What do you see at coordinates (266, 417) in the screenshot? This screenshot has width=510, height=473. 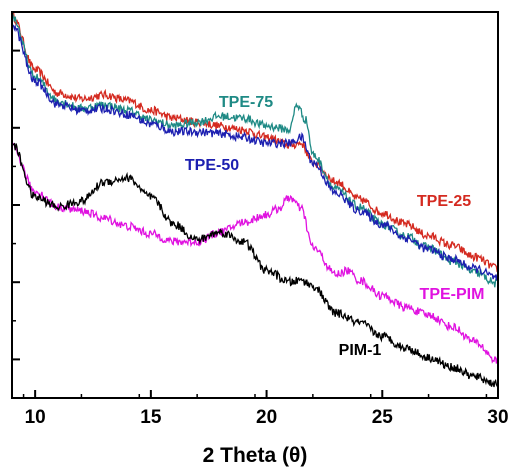 I see `x-tick-label: 20` at bounding box center [266, 417].